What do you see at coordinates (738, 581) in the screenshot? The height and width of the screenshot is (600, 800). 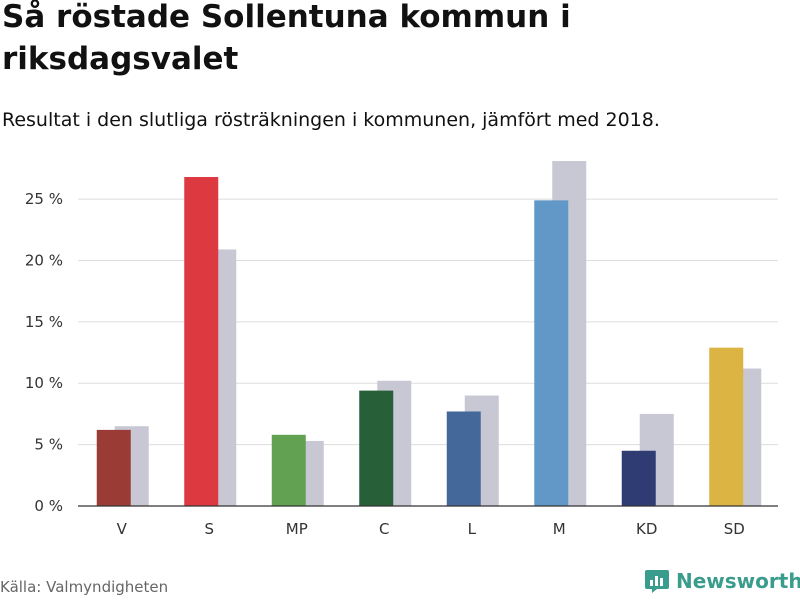 I see `brand-name: Newsworthy` at bounding box center [738, 581].